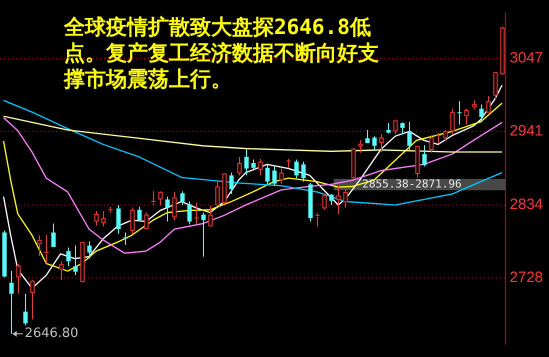 The height and width of the screenshot is (357, 549). Describe the element at coordinates (51, 334) in the screenshot. I see `annotation: 2646.80` at that location.